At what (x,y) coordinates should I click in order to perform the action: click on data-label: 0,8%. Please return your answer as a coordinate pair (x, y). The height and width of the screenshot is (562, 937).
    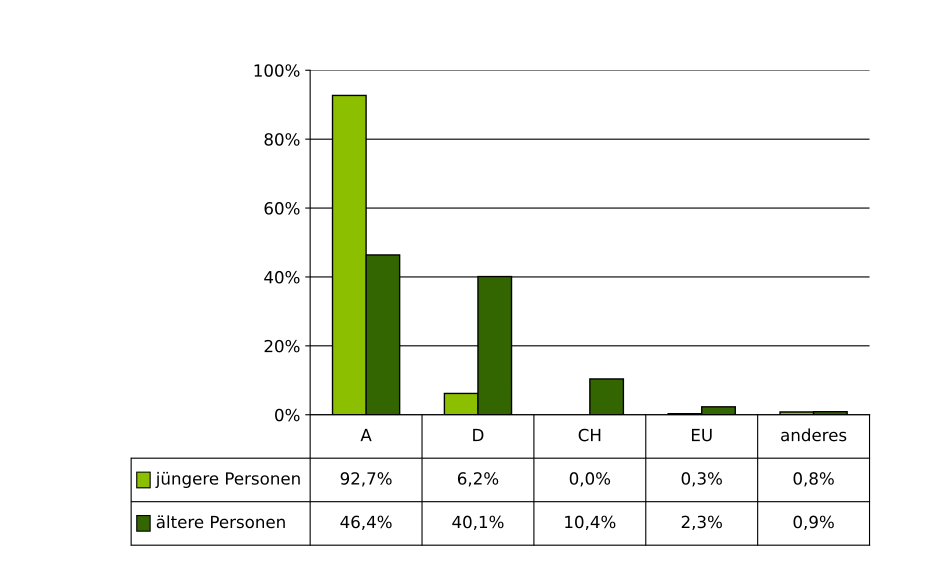
    Looking at the image, I should click on (814, 479).